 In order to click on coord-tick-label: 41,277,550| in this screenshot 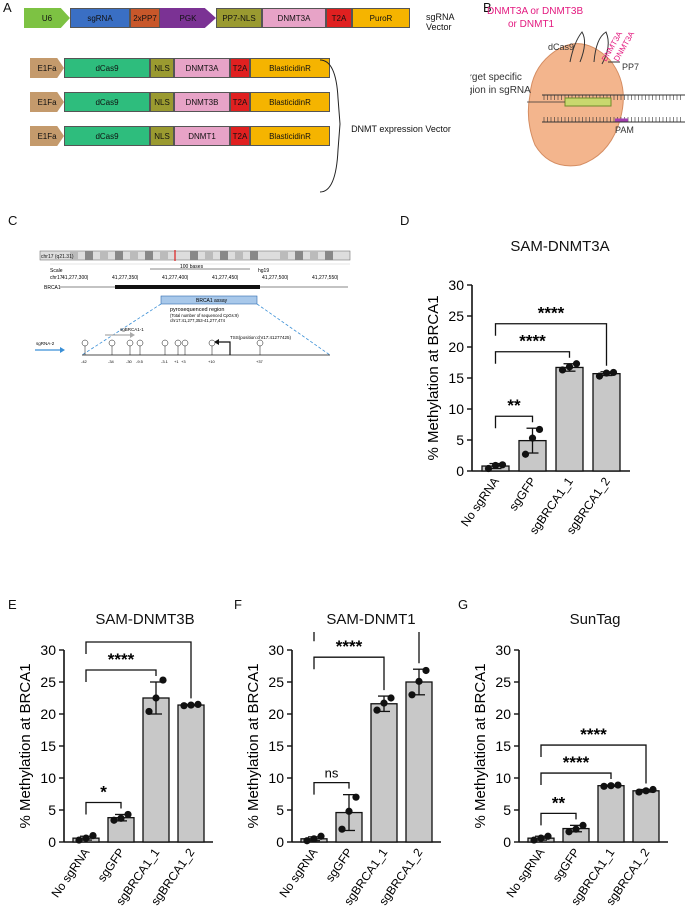, I will do `click(325, 278)`.